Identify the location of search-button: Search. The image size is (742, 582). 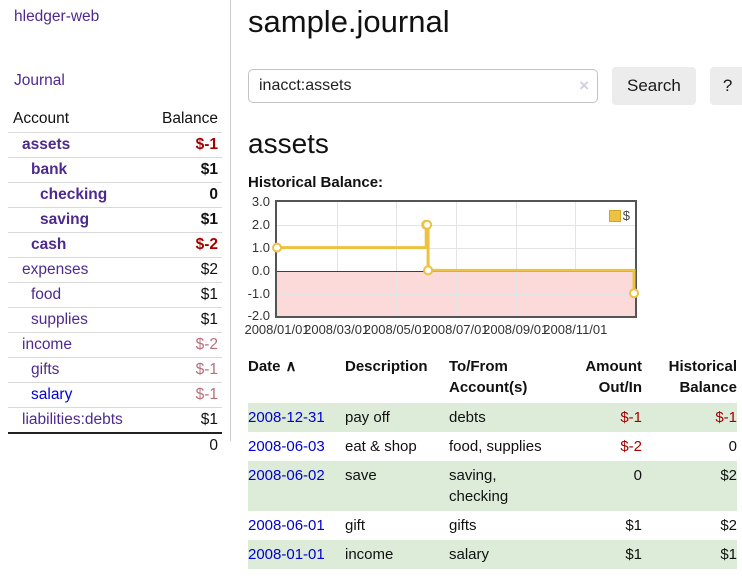
(654, 86).